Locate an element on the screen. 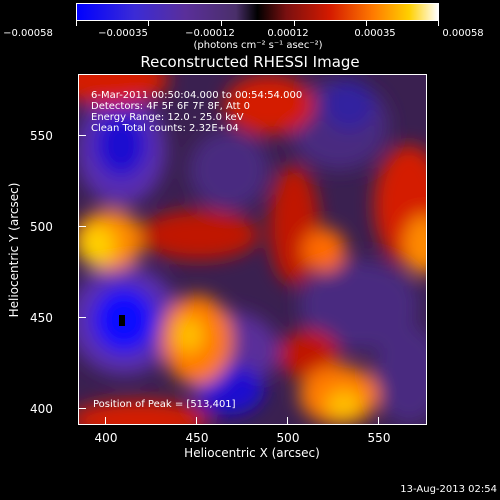 Image resolution: width=500 pixels, height=500 pixels. colorbar-tick-label: −0.00012 is located at coordinates (210, 33).